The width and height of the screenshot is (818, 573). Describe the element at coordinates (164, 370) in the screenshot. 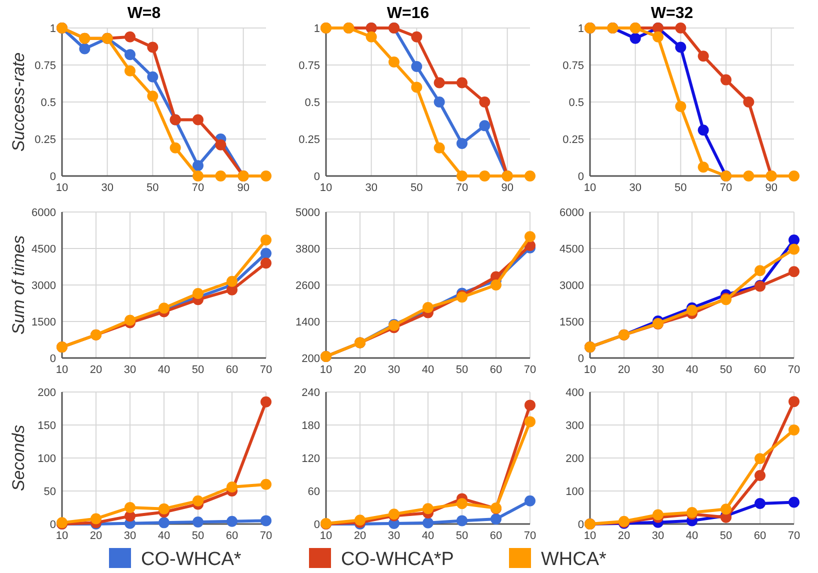

I see `x-tick-label: 40` at that location.